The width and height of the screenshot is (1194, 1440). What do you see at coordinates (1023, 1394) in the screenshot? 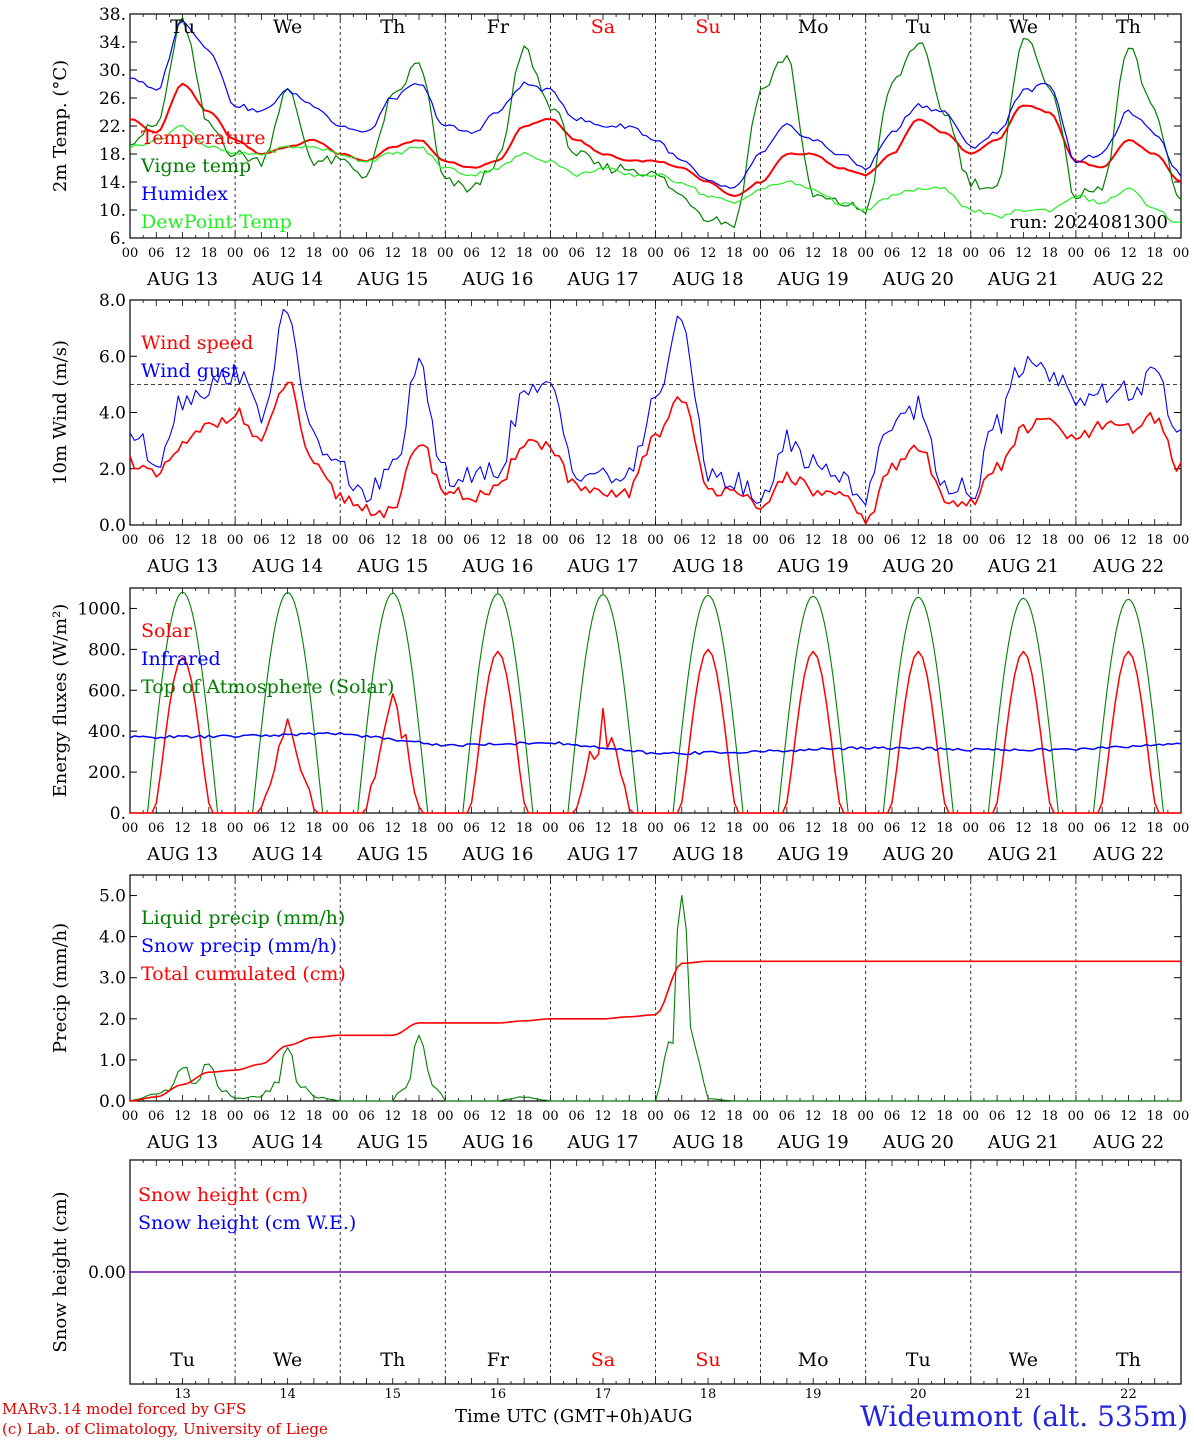
I see `day-number: 21` at bounding box center [1023, 1394].